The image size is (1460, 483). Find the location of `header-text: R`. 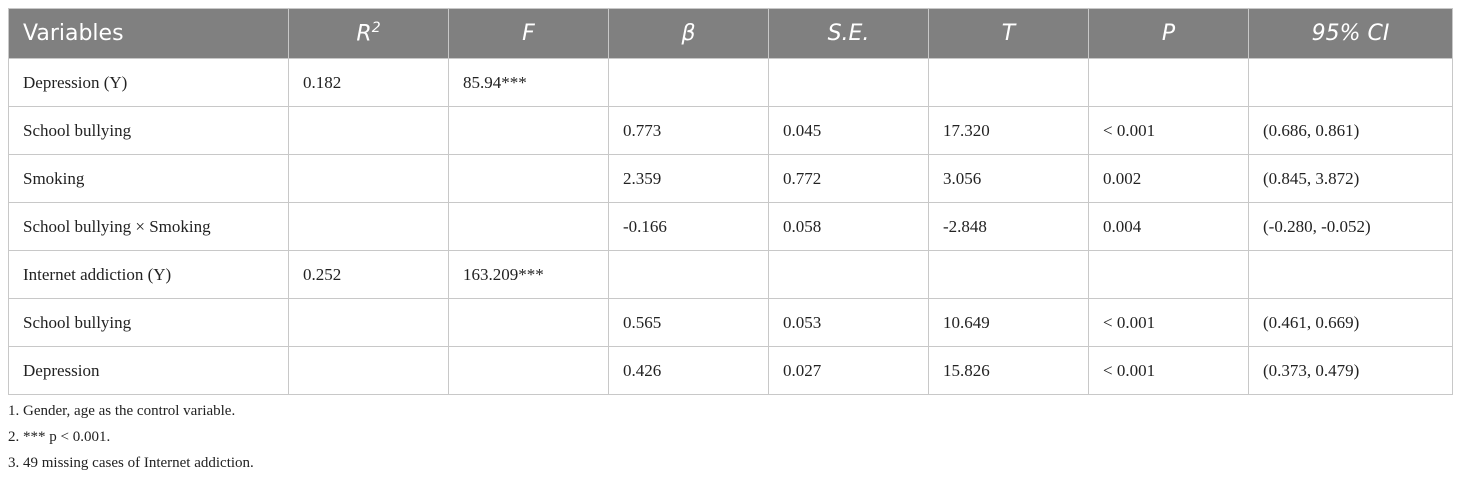

header-text: R is located at coordinates (364, 34).